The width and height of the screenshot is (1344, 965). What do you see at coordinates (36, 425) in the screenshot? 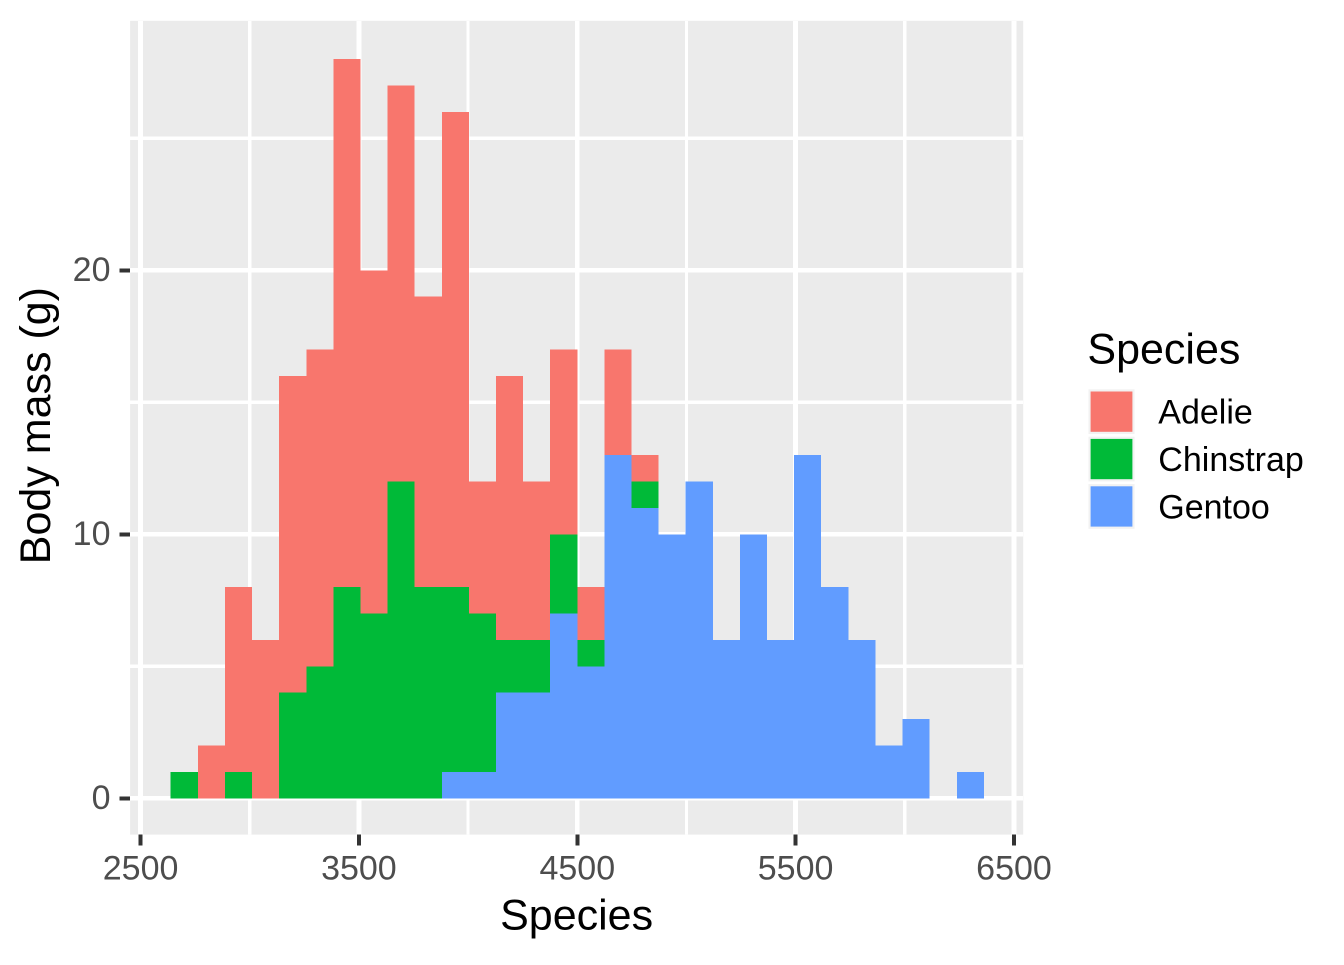
I see `svg-text: Body mass (g)` at bounding box center [36, 425].